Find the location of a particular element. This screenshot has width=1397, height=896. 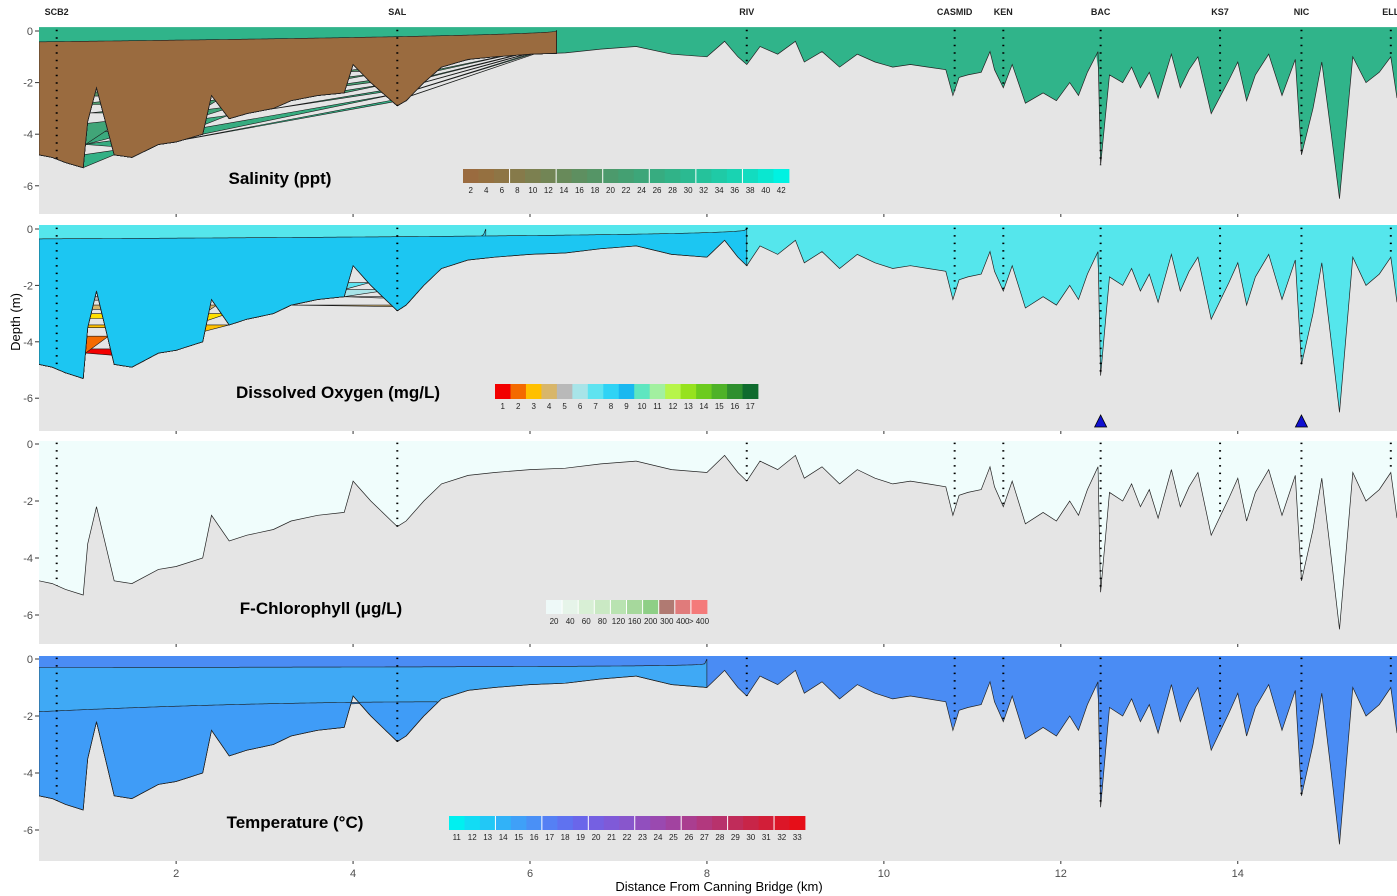

x-tick-label: 14 is located at coordinates (1238, 874).